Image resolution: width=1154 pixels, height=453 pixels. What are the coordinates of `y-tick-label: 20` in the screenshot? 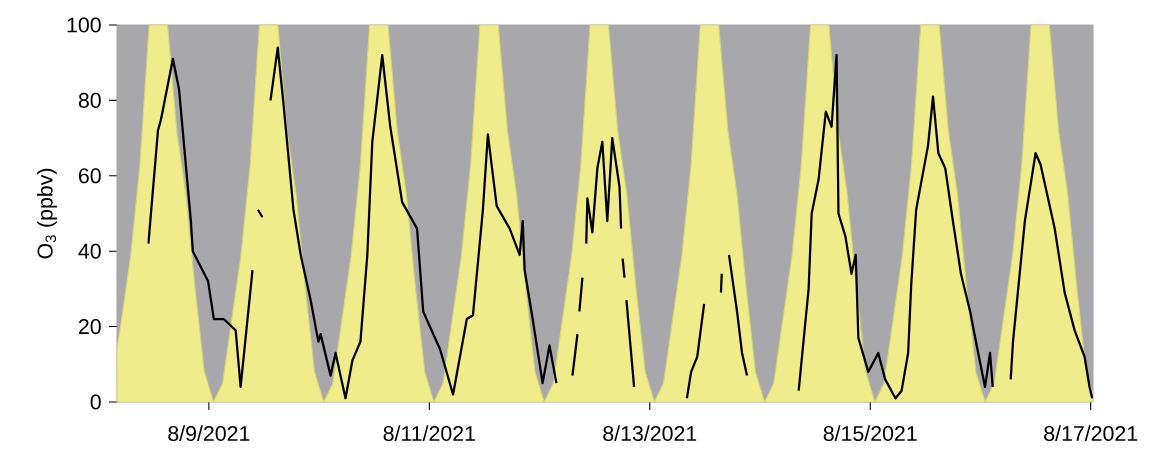 It's located at (89, 327).